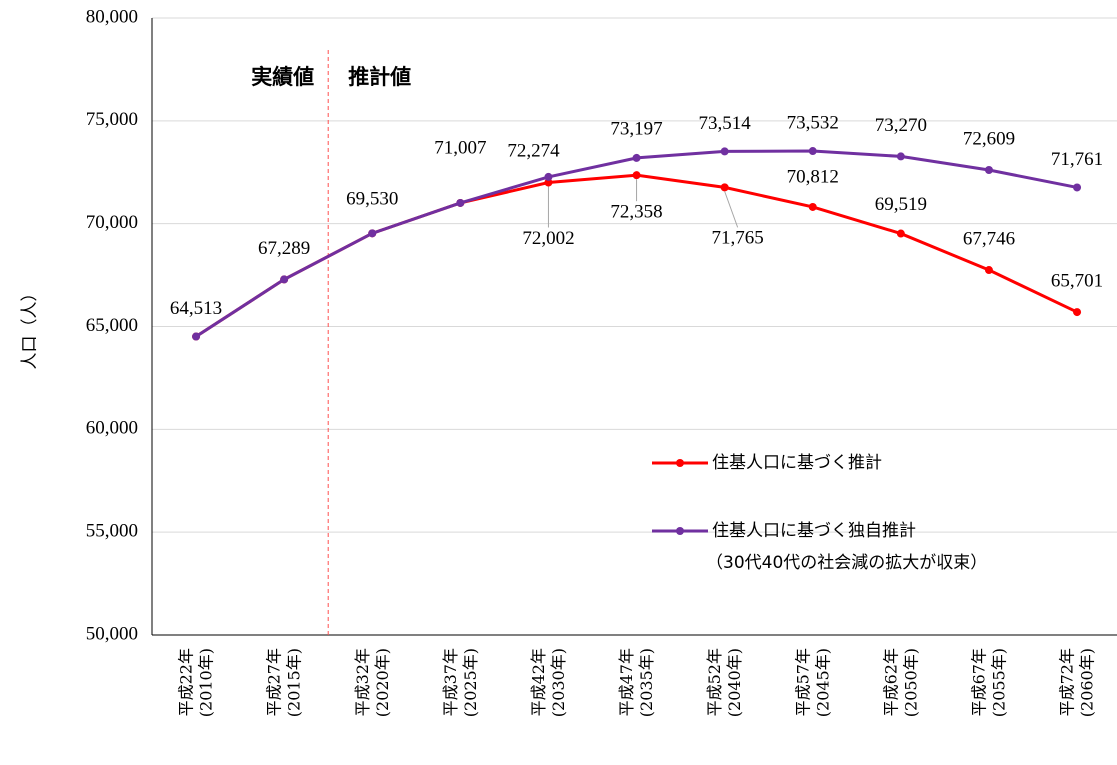 This screenshot has width=1117, height=765. I want to click on y-tick-label: 65,000, so click(112, 325).